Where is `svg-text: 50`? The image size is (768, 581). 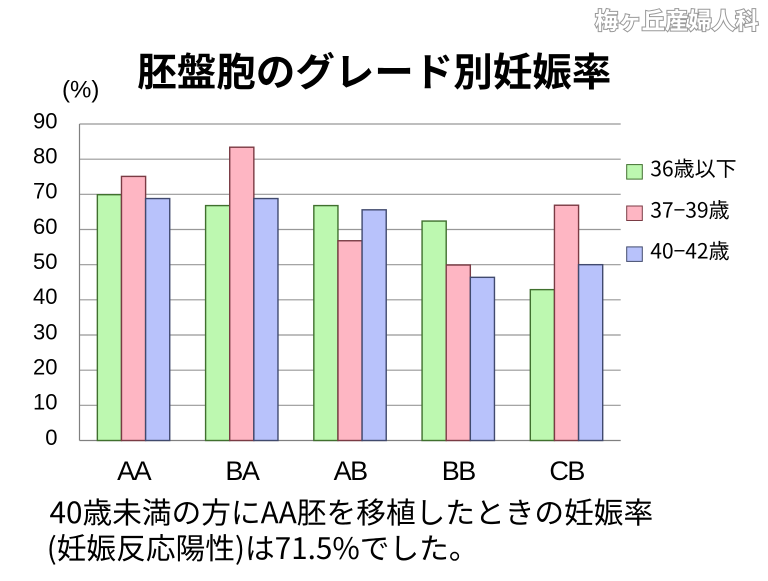 svg-text: 50 is located at coordinates (45, 261).